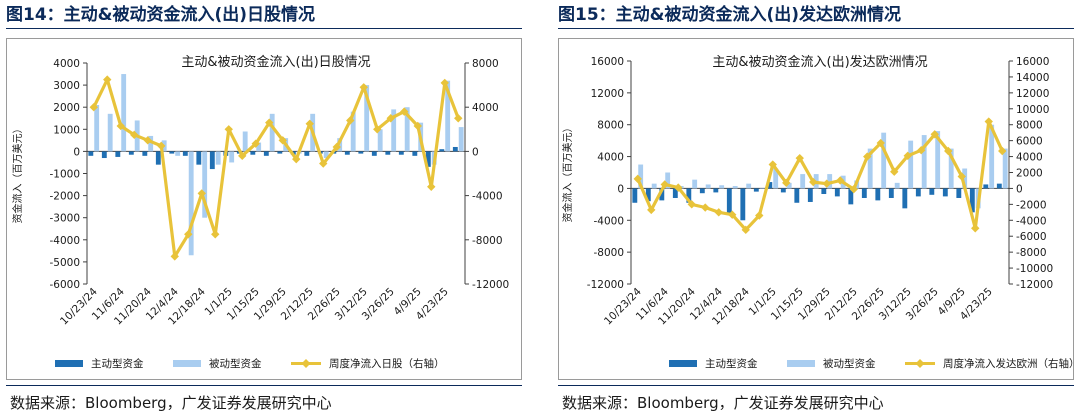 Image resolution: width=1080 pixels, height=417 pixels. What do you see at coordinates (387, 363) in the screenshot?
I see `legend-label-net: 周度净流入日股（右轴）` at bounding box center [387, 363].